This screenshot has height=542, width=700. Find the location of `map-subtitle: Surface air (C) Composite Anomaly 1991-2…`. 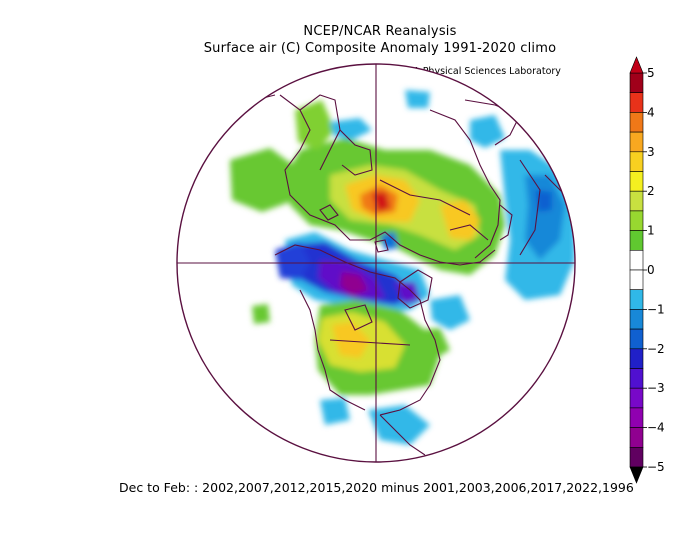

map-subtitle: Surface air (C) Composite Anomaly 1991-2… is located at coordinates (380, 48).